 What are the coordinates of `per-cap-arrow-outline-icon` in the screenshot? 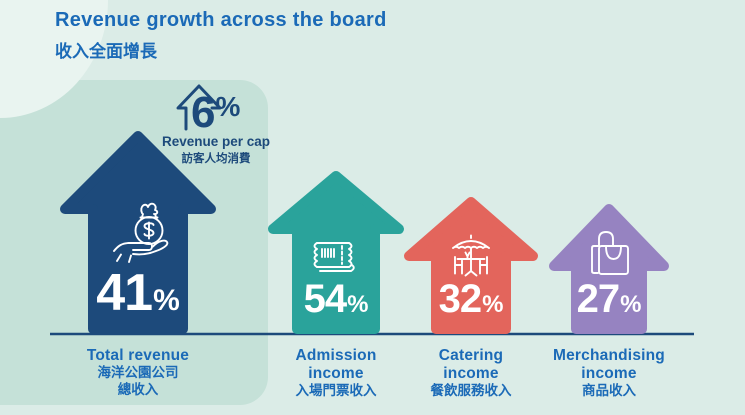 It's located at (199, 107).